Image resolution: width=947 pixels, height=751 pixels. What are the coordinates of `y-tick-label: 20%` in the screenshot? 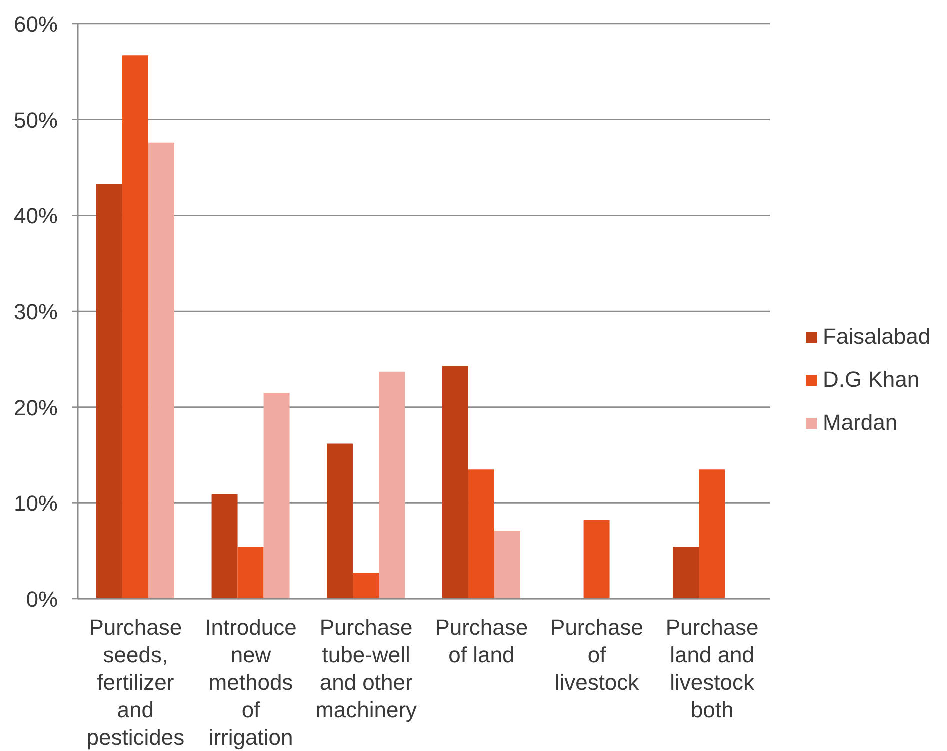 It's located at (36, 407).